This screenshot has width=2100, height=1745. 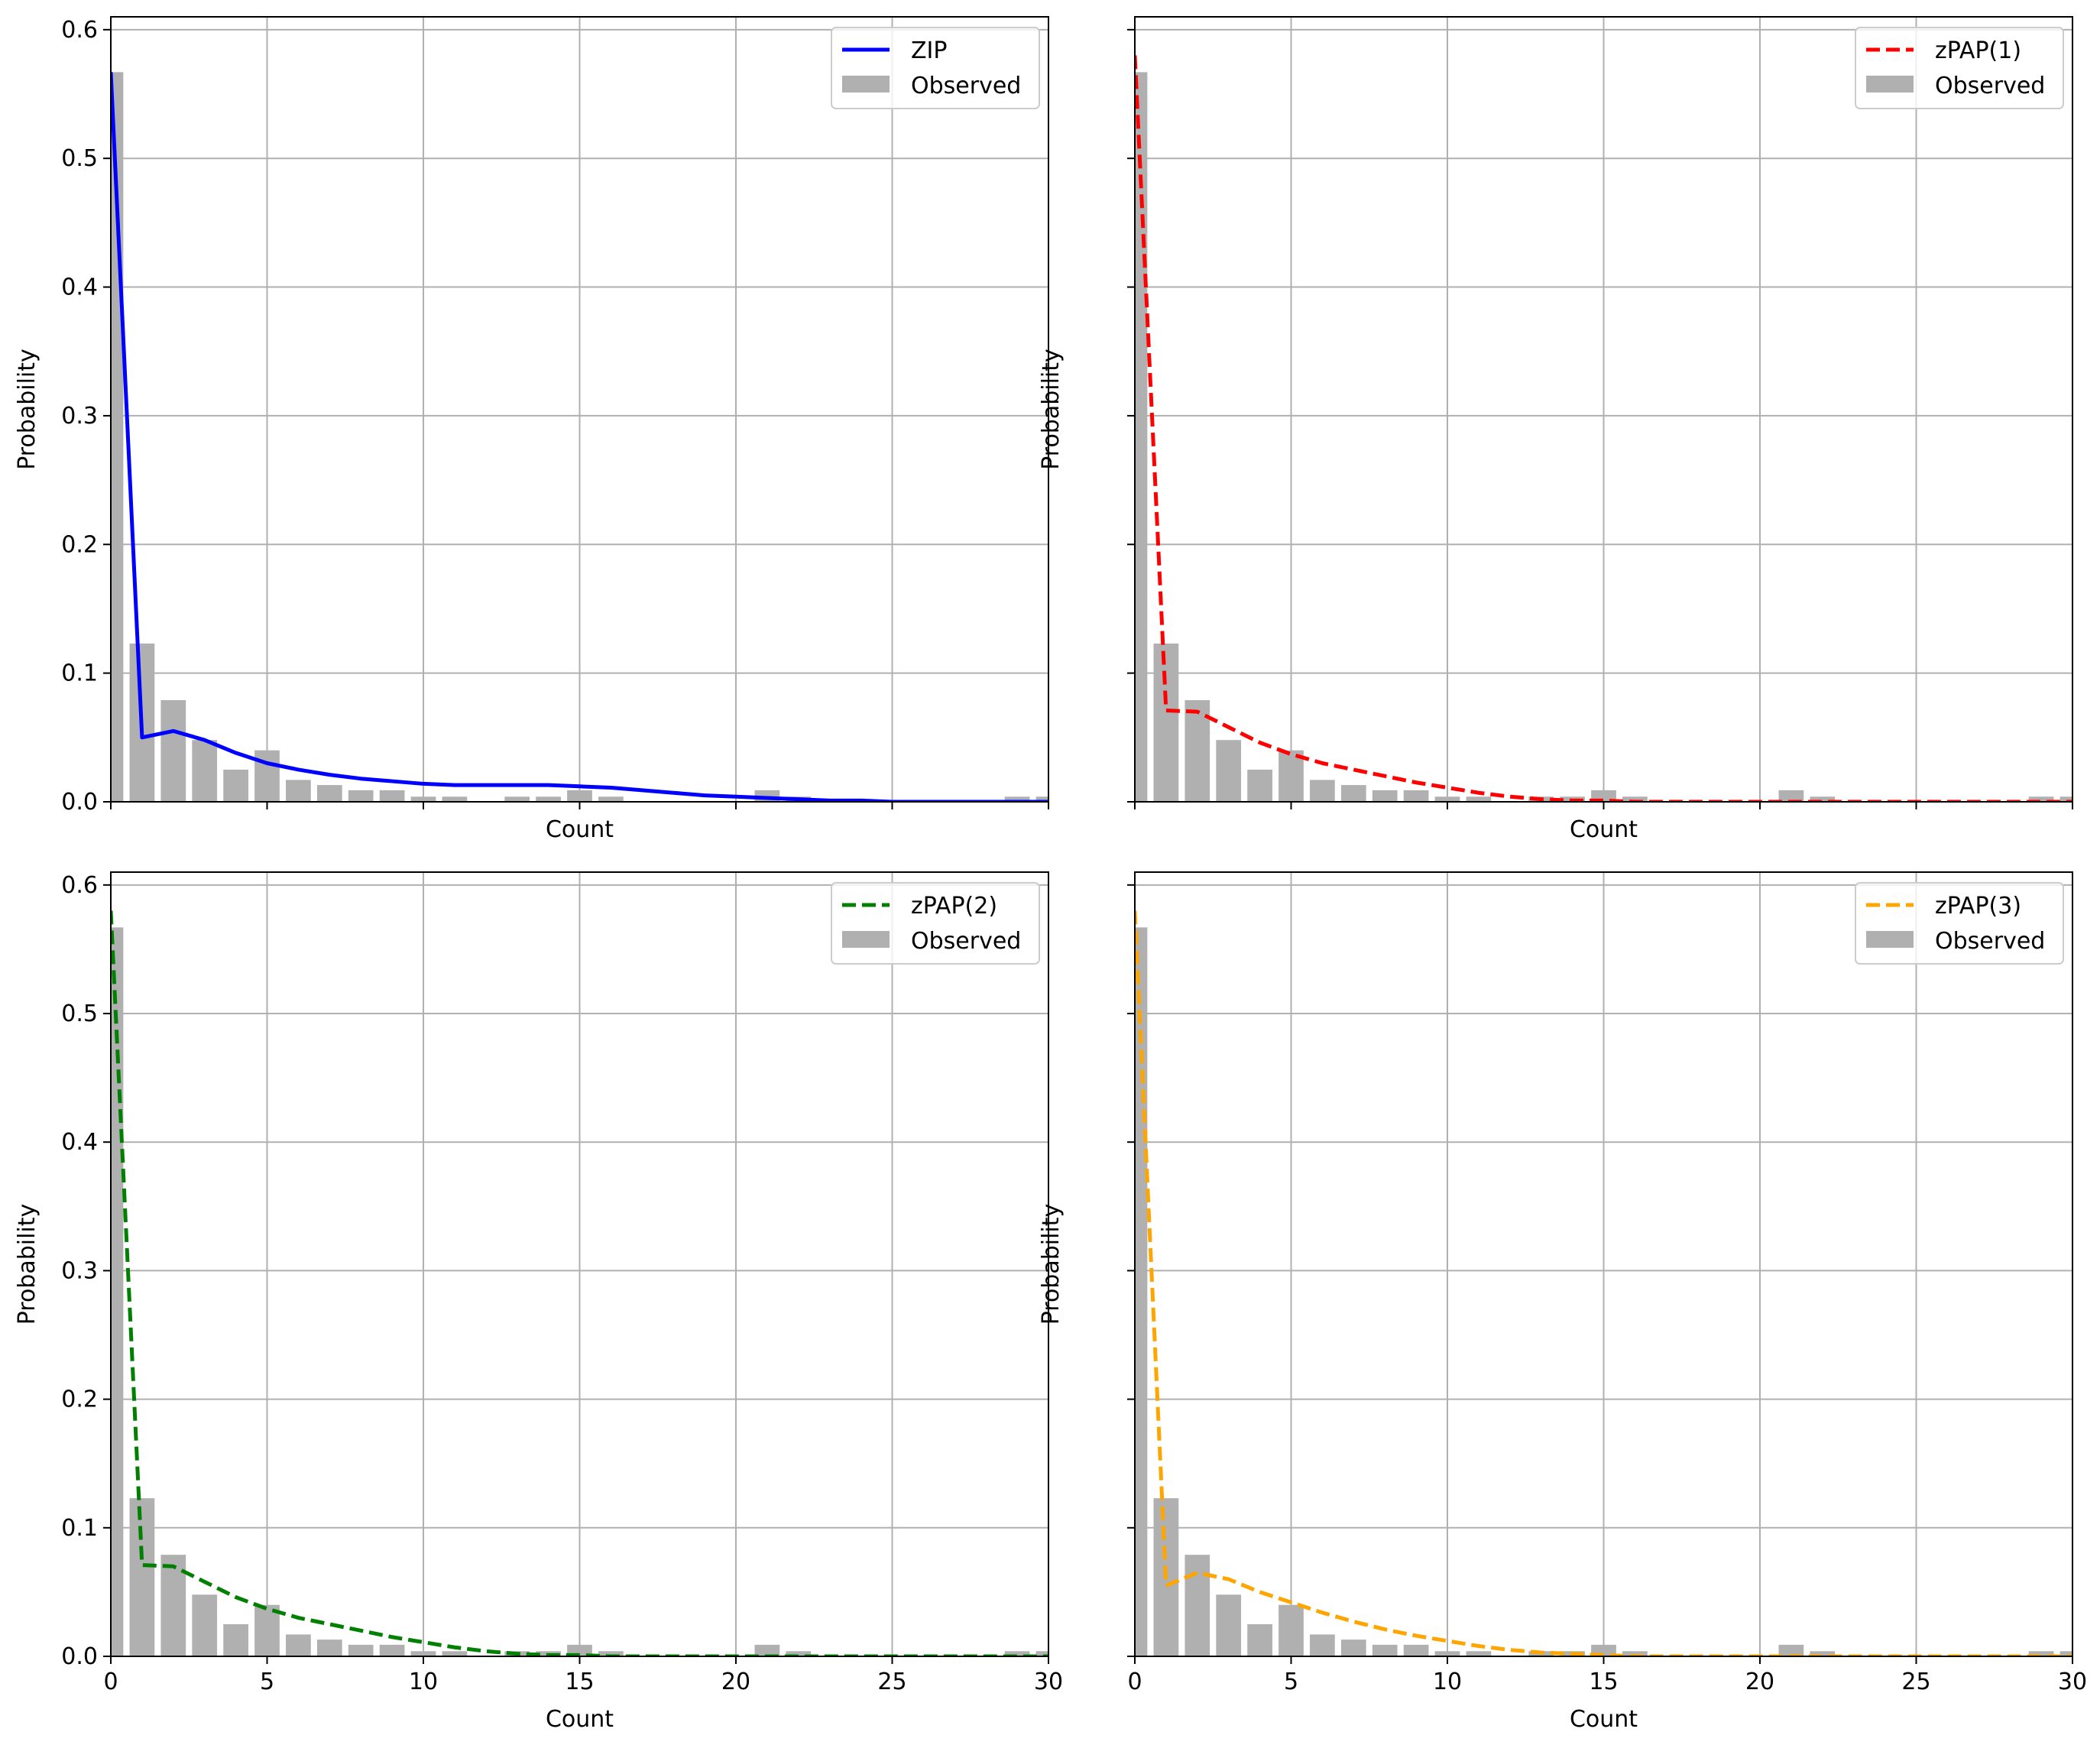 I want to click on legend-label-zpap3: zPAP(3), so click(x=1978, y=907).